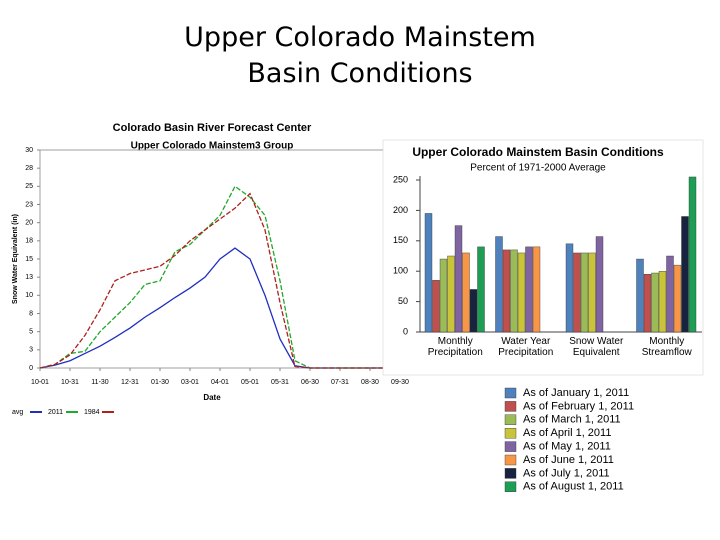  Describe the element at coordinates (190, 382) in the screenshot. I see `x-tick-label: 03-01` at that location.